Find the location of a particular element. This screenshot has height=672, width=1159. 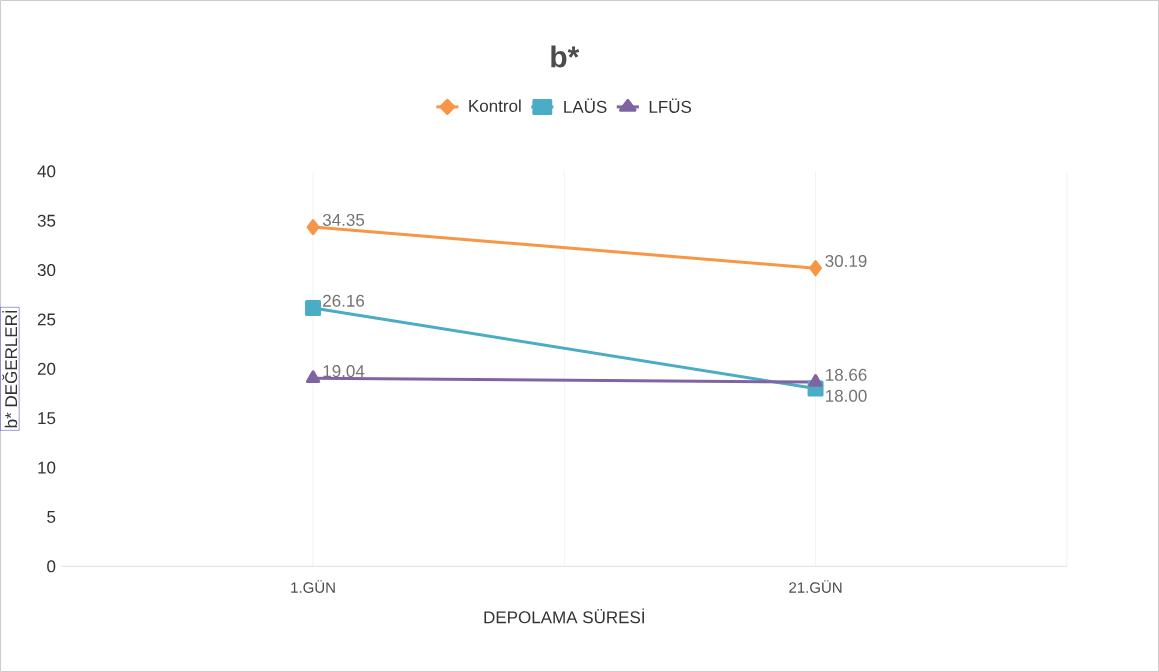

y-tick-label: 20 is located at coordinates (46, 368).